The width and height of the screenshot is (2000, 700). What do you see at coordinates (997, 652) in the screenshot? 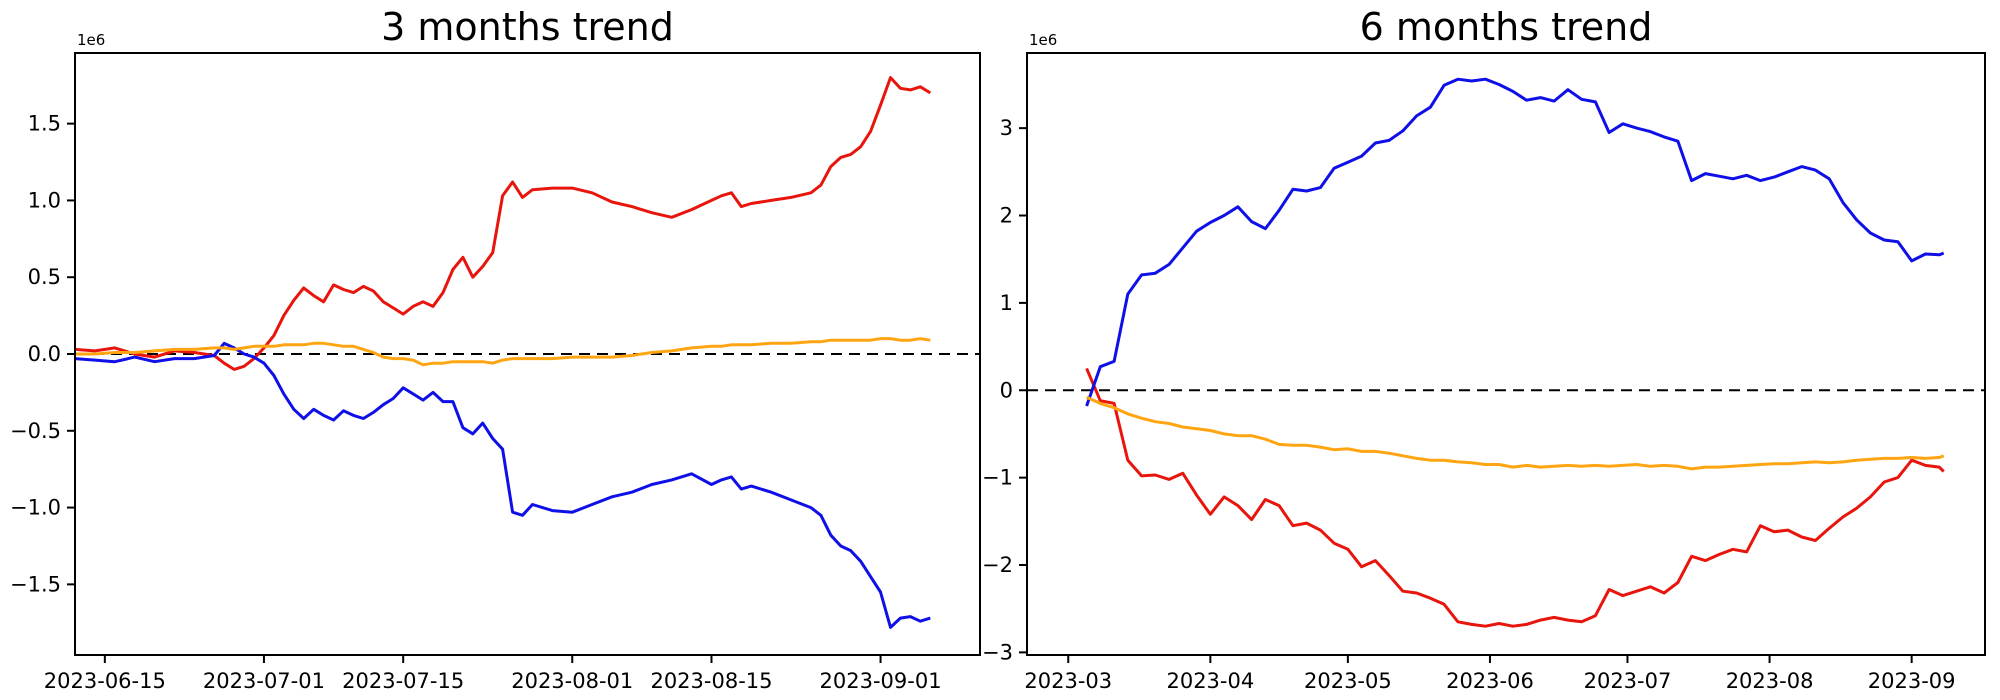
I see `y-tick-label: −3` at bounding box center [997, 652].